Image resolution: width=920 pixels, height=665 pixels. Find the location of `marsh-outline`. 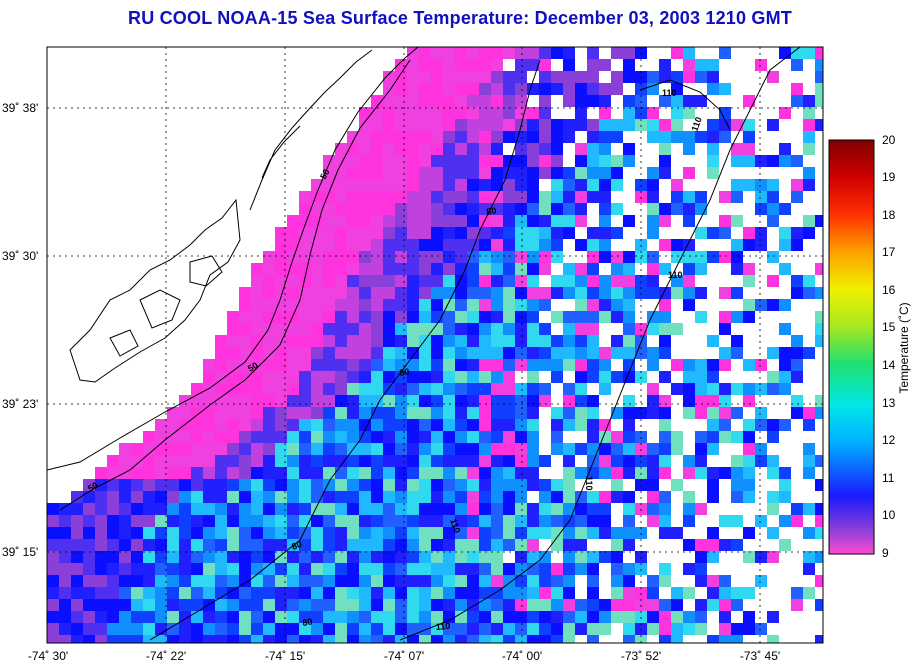

marsh-outline is located at coordinates (166, 306).